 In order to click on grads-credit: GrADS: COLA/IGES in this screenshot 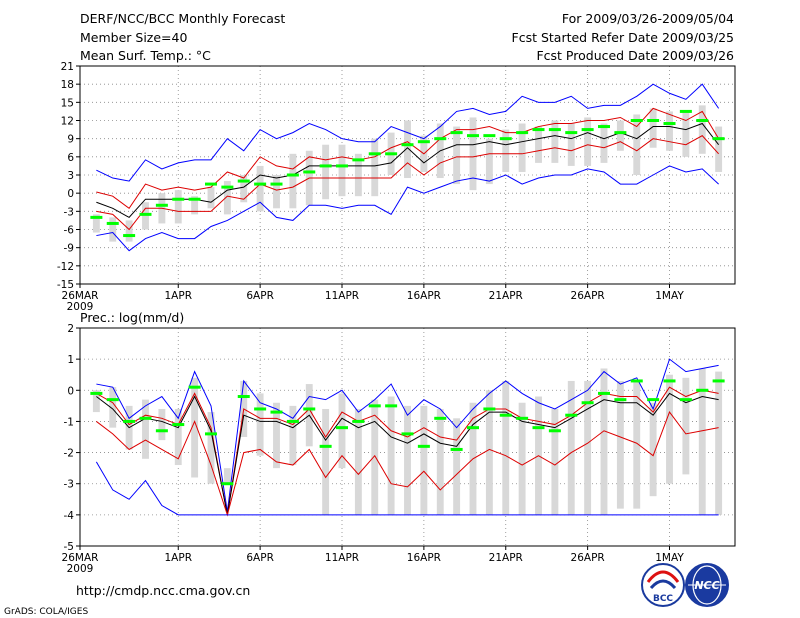, I will do `click(46, 612)`.